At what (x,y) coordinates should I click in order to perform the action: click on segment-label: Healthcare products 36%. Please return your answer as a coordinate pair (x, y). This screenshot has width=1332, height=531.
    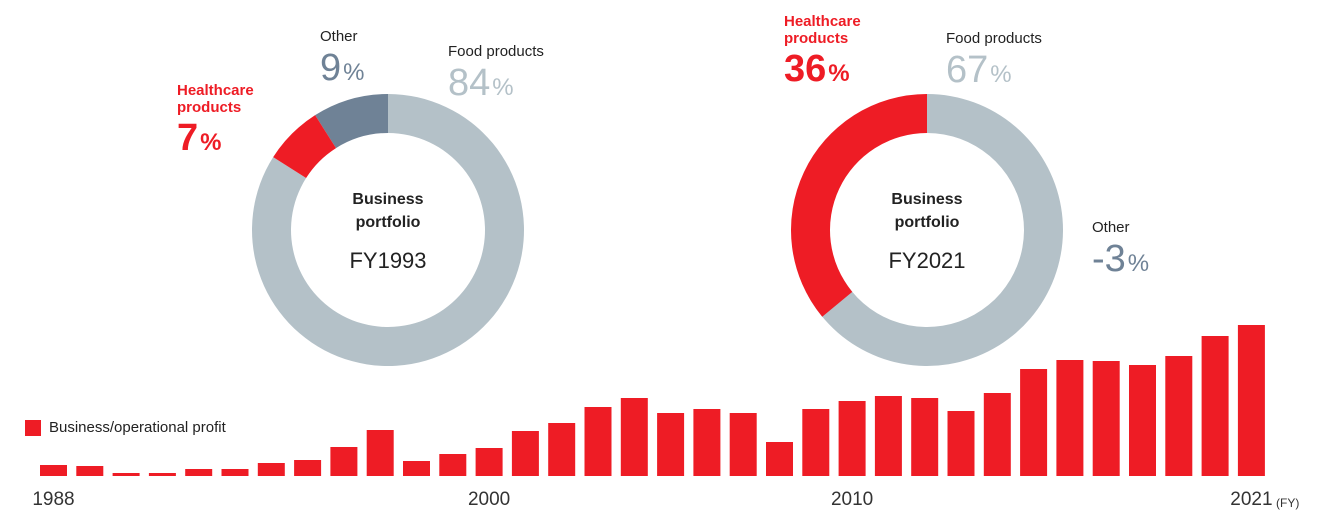
    Looking at the image, I should click on (839, 52).